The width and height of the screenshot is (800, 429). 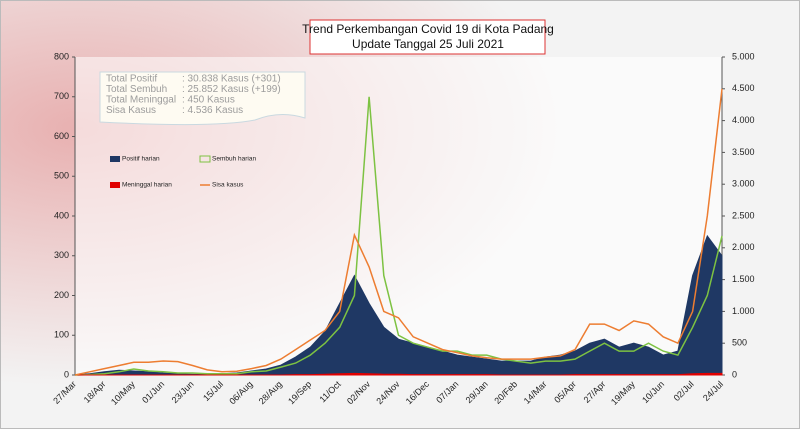 I want to click on area, so click(x=399, y=374).